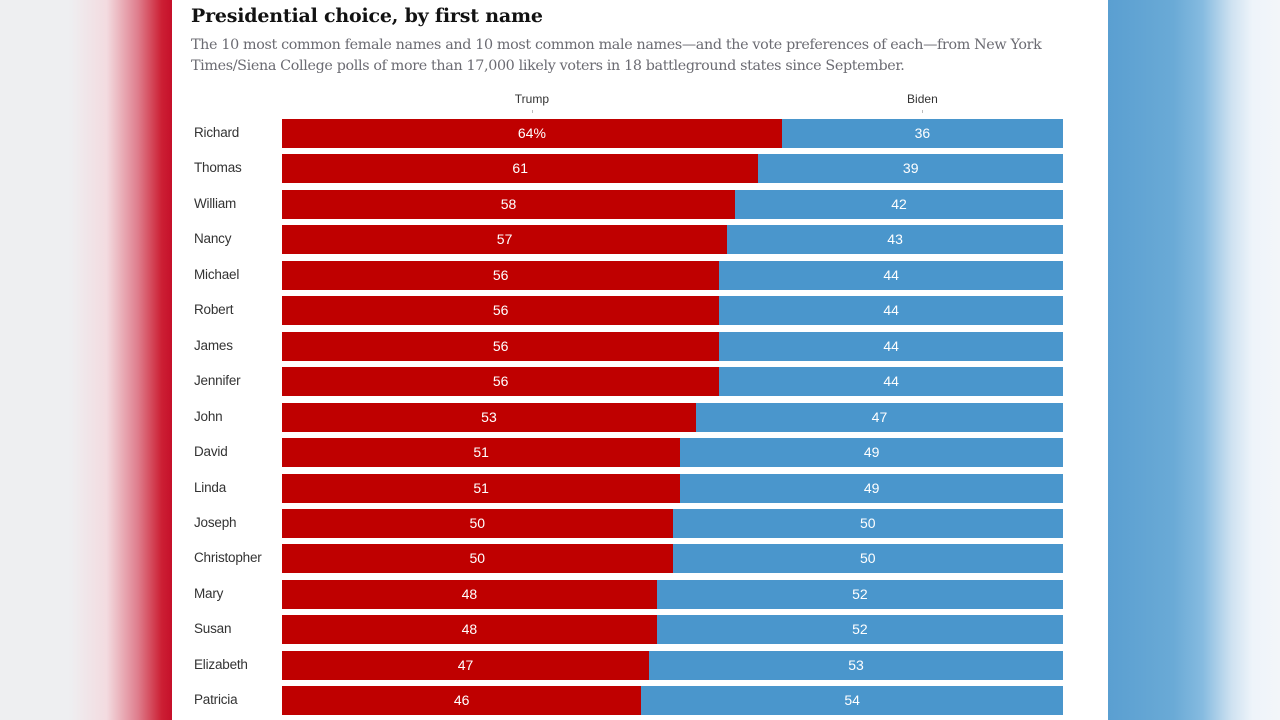  I want to click on category-label: Michael, so click(217, 274).